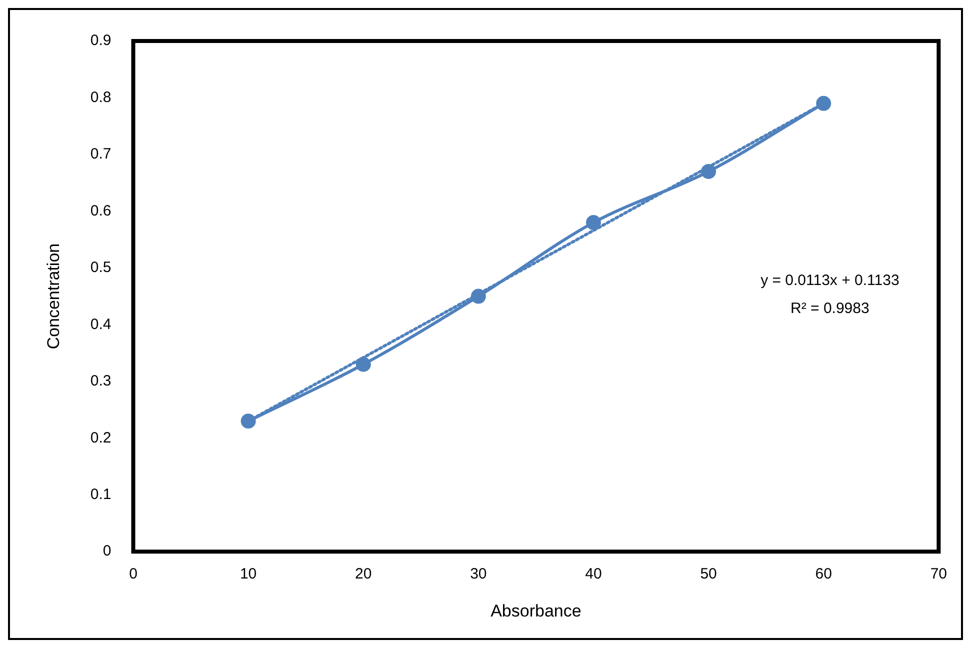  I want to click on y-axis-title: Concentration, so click(53, 296).